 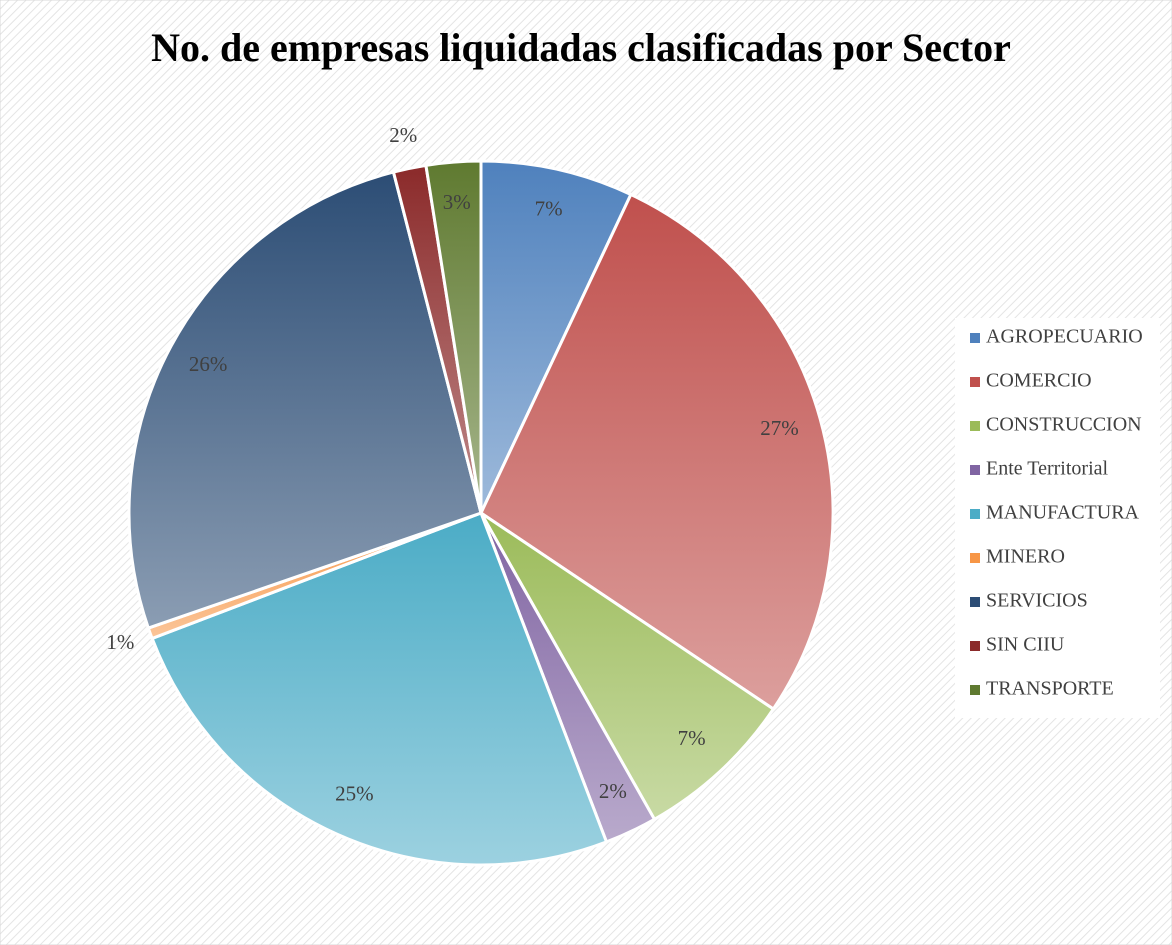 I want to click on data-label: 3%, so click(x=457, y=202).